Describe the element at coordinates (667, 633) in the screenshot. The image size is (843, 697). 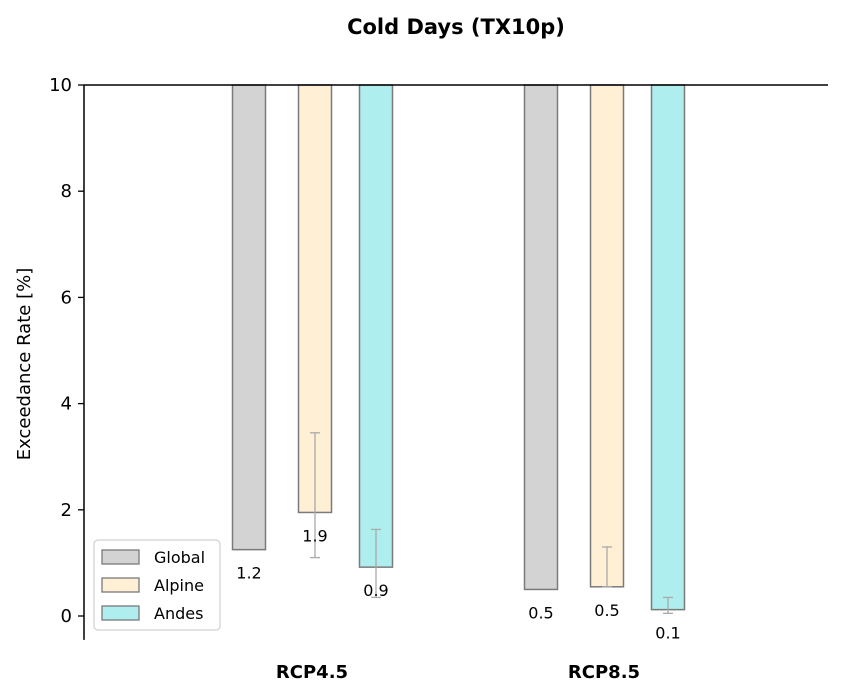
I see `data-label-andes-rcp85: 0.1` at that location.